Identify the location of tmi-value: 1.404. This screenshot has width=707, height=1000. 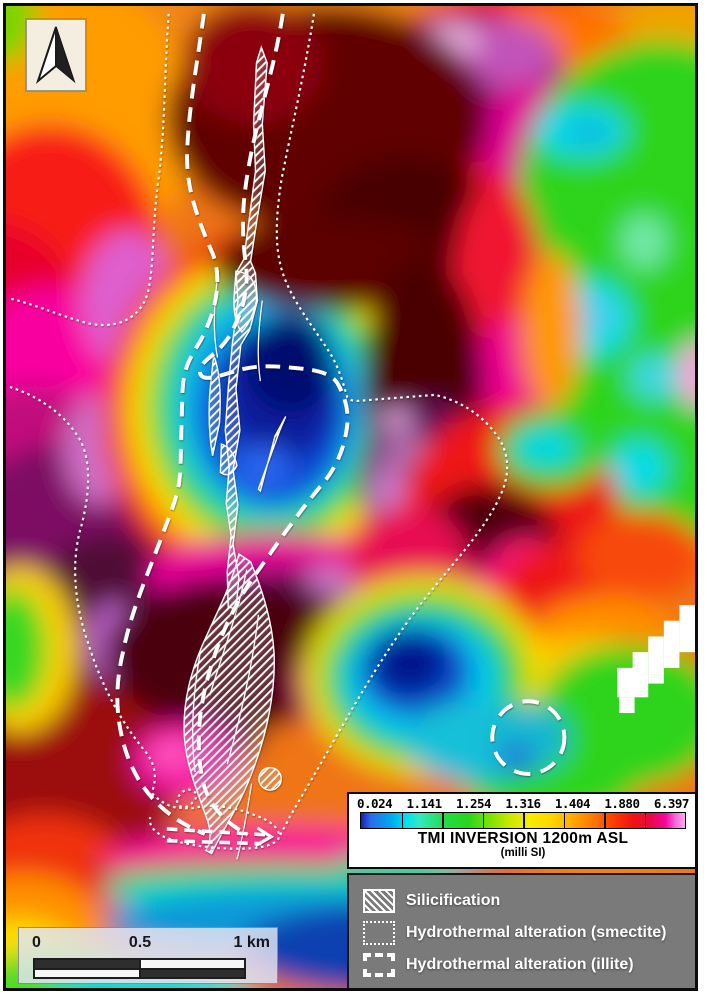
(572, 803).